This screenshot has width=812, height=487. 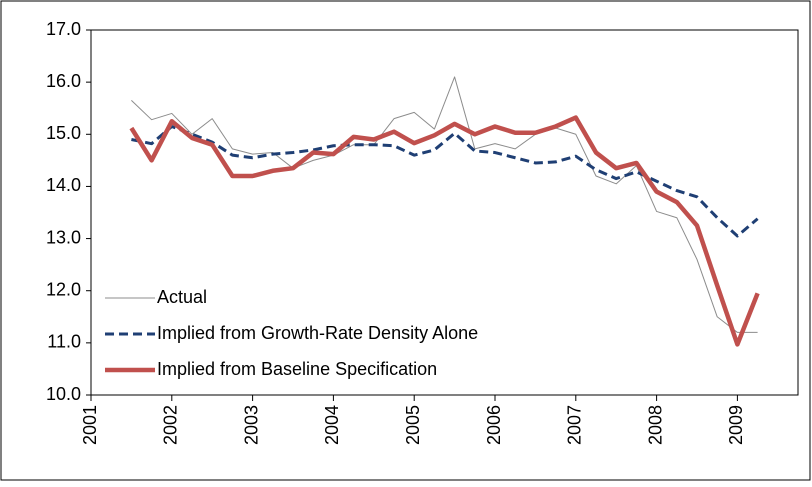 I want to click on x-tick-label: 2006, so click(x=494, y=425).